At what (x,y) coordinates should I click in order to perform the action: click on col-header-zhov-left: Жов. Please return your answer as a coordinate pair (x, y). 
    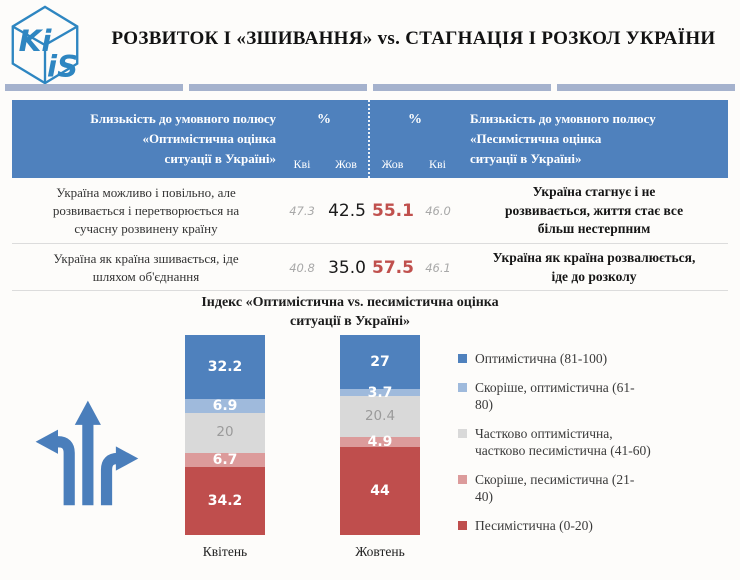
    Looking at the image, I should click on (346, 164).